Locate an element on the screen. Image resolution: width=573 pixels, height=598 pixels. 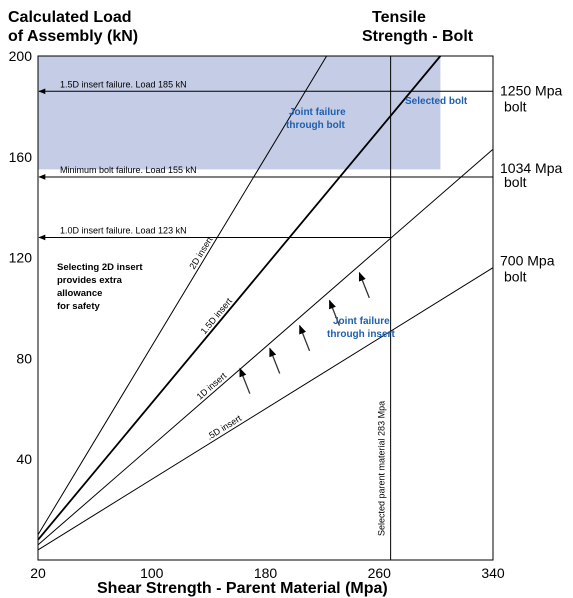
annotation-selecting-2d-2: provides extra is located at coordinates (90, 280).